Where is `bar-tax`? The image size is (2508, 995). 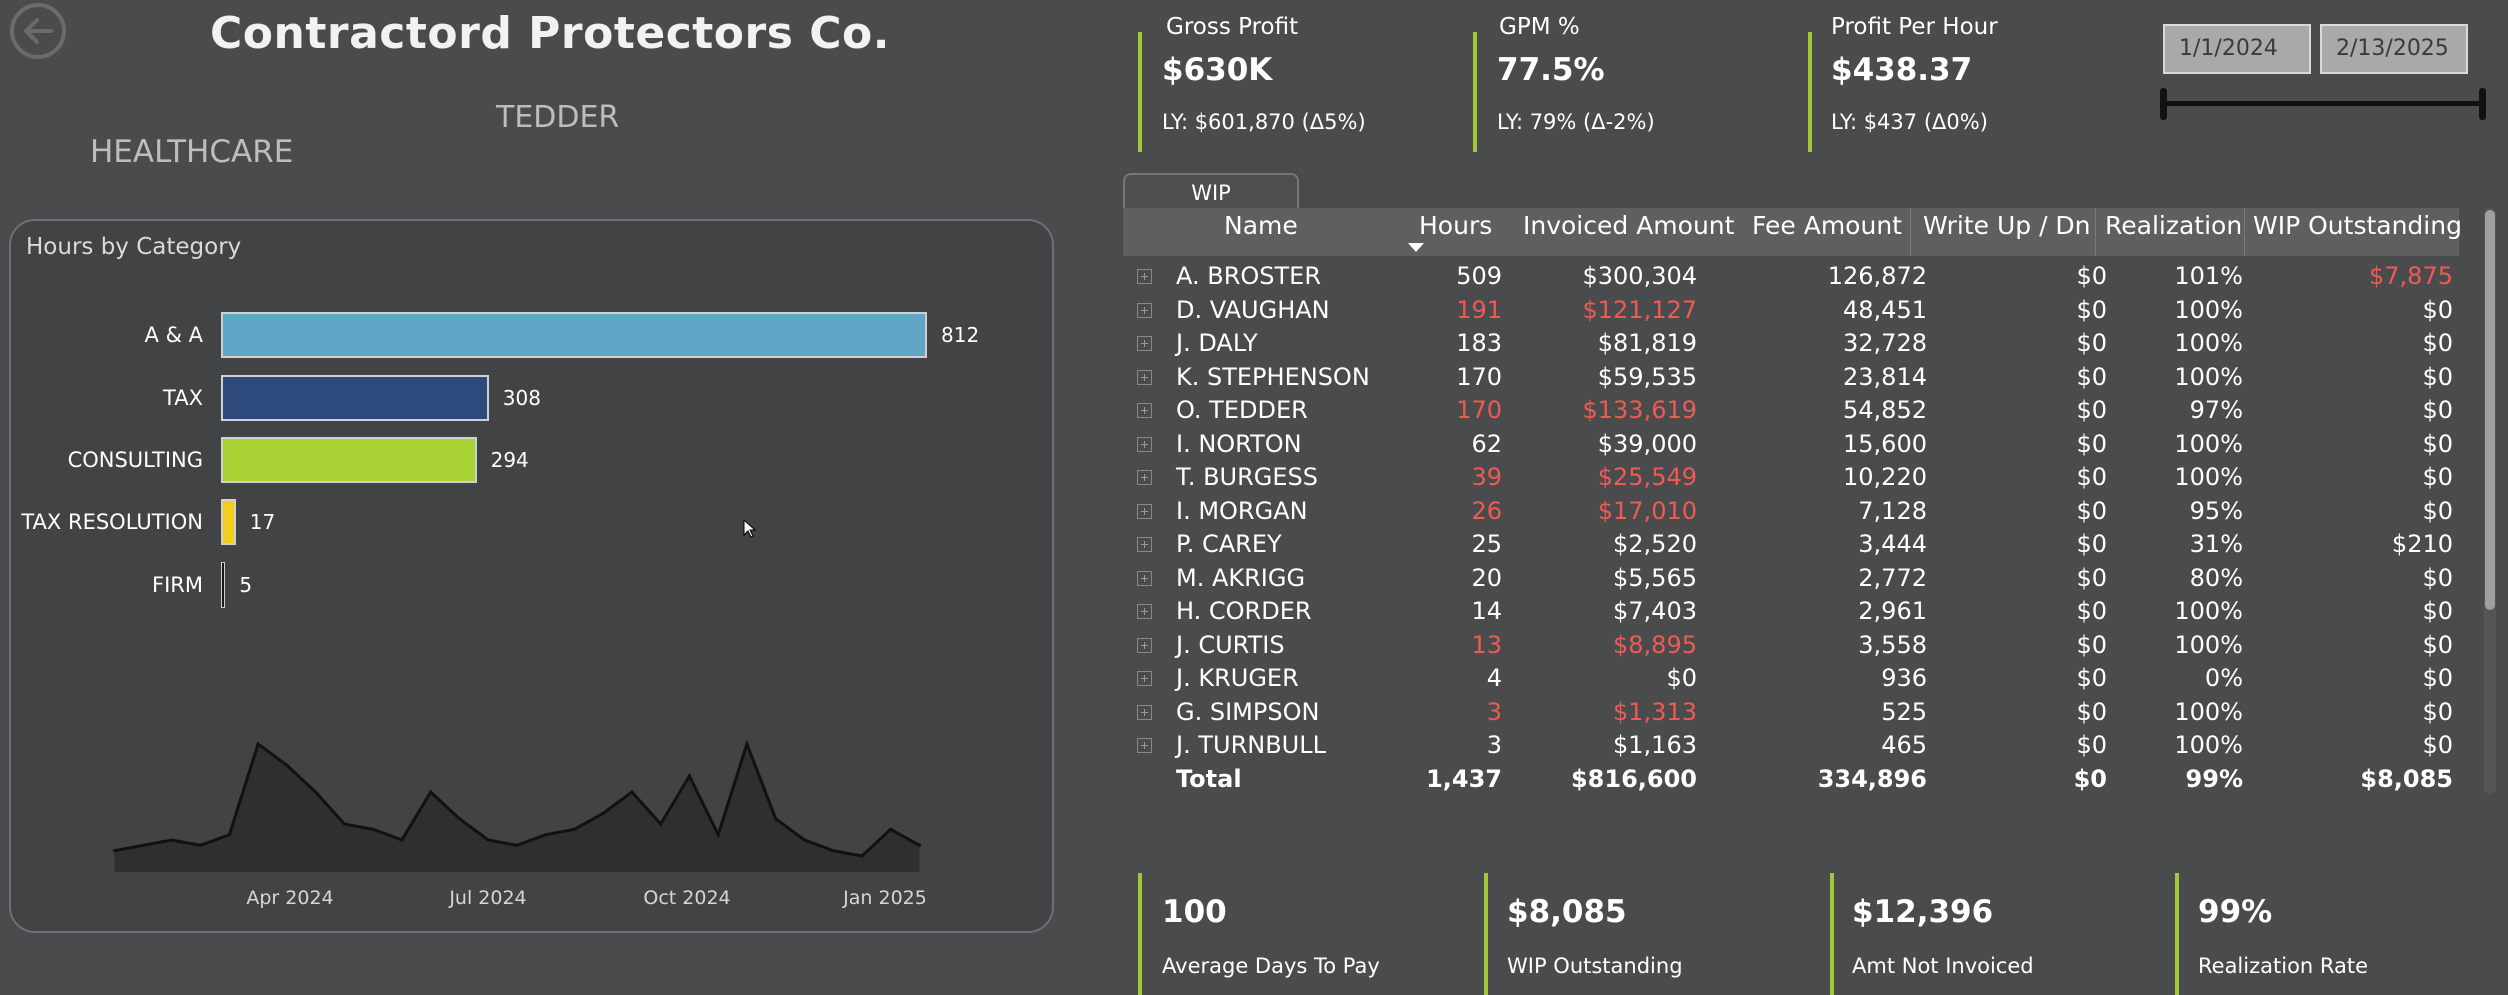
bar-tax is located at coordinates (355, 398).